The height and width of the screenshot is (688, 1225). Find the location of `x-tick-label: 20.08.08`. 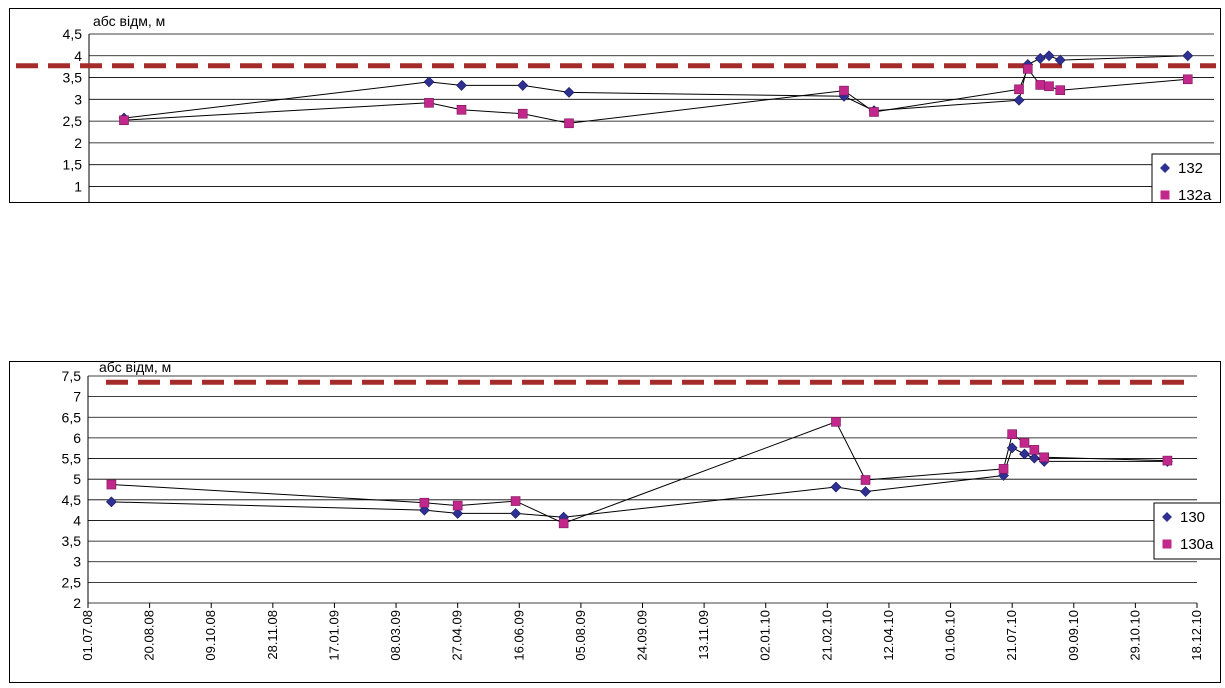

x-tick-label: 20.08.08 is located at coordinates (149, 635).